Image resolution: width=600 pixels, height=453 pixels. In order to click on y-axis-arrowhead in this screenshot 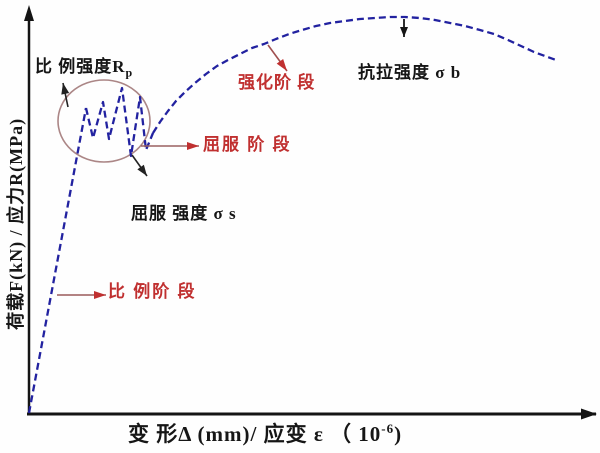, I will do `click(29, 13)`.